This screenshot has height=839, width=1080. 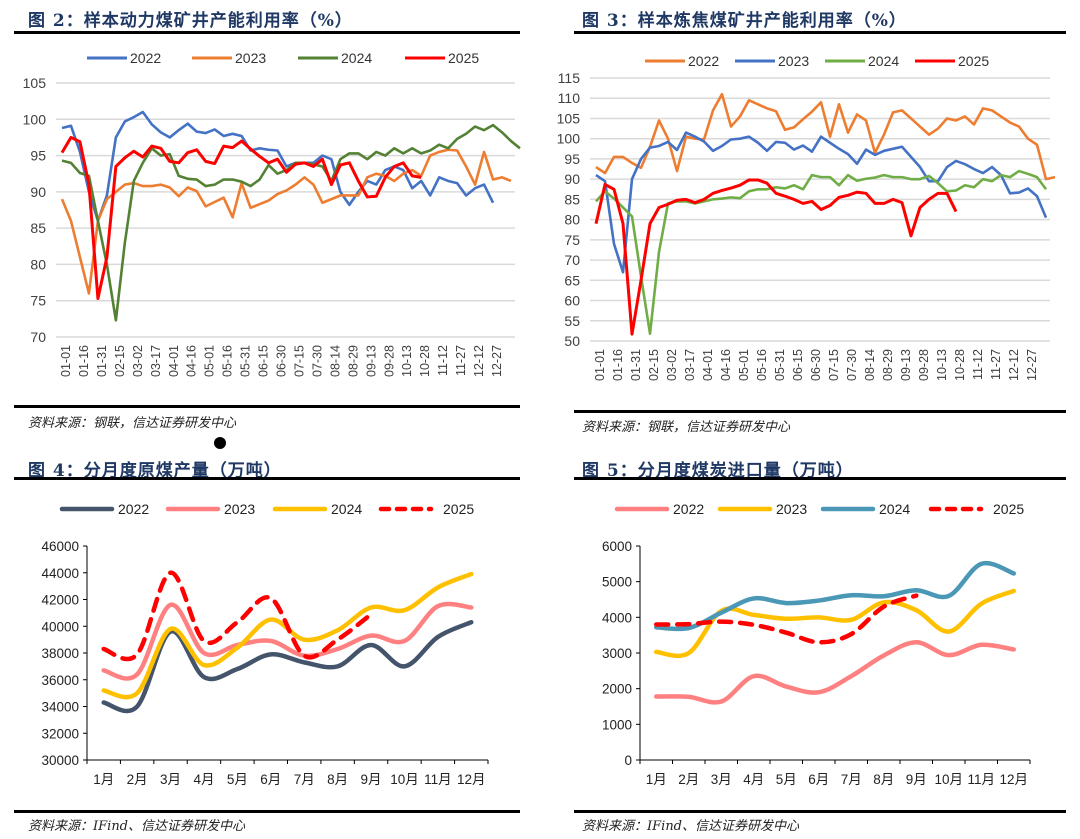 What do you see at coordinates (317, 361) in the screenshot?
I see `x-tick-label: 07-30` at bounding box center [317, 361].